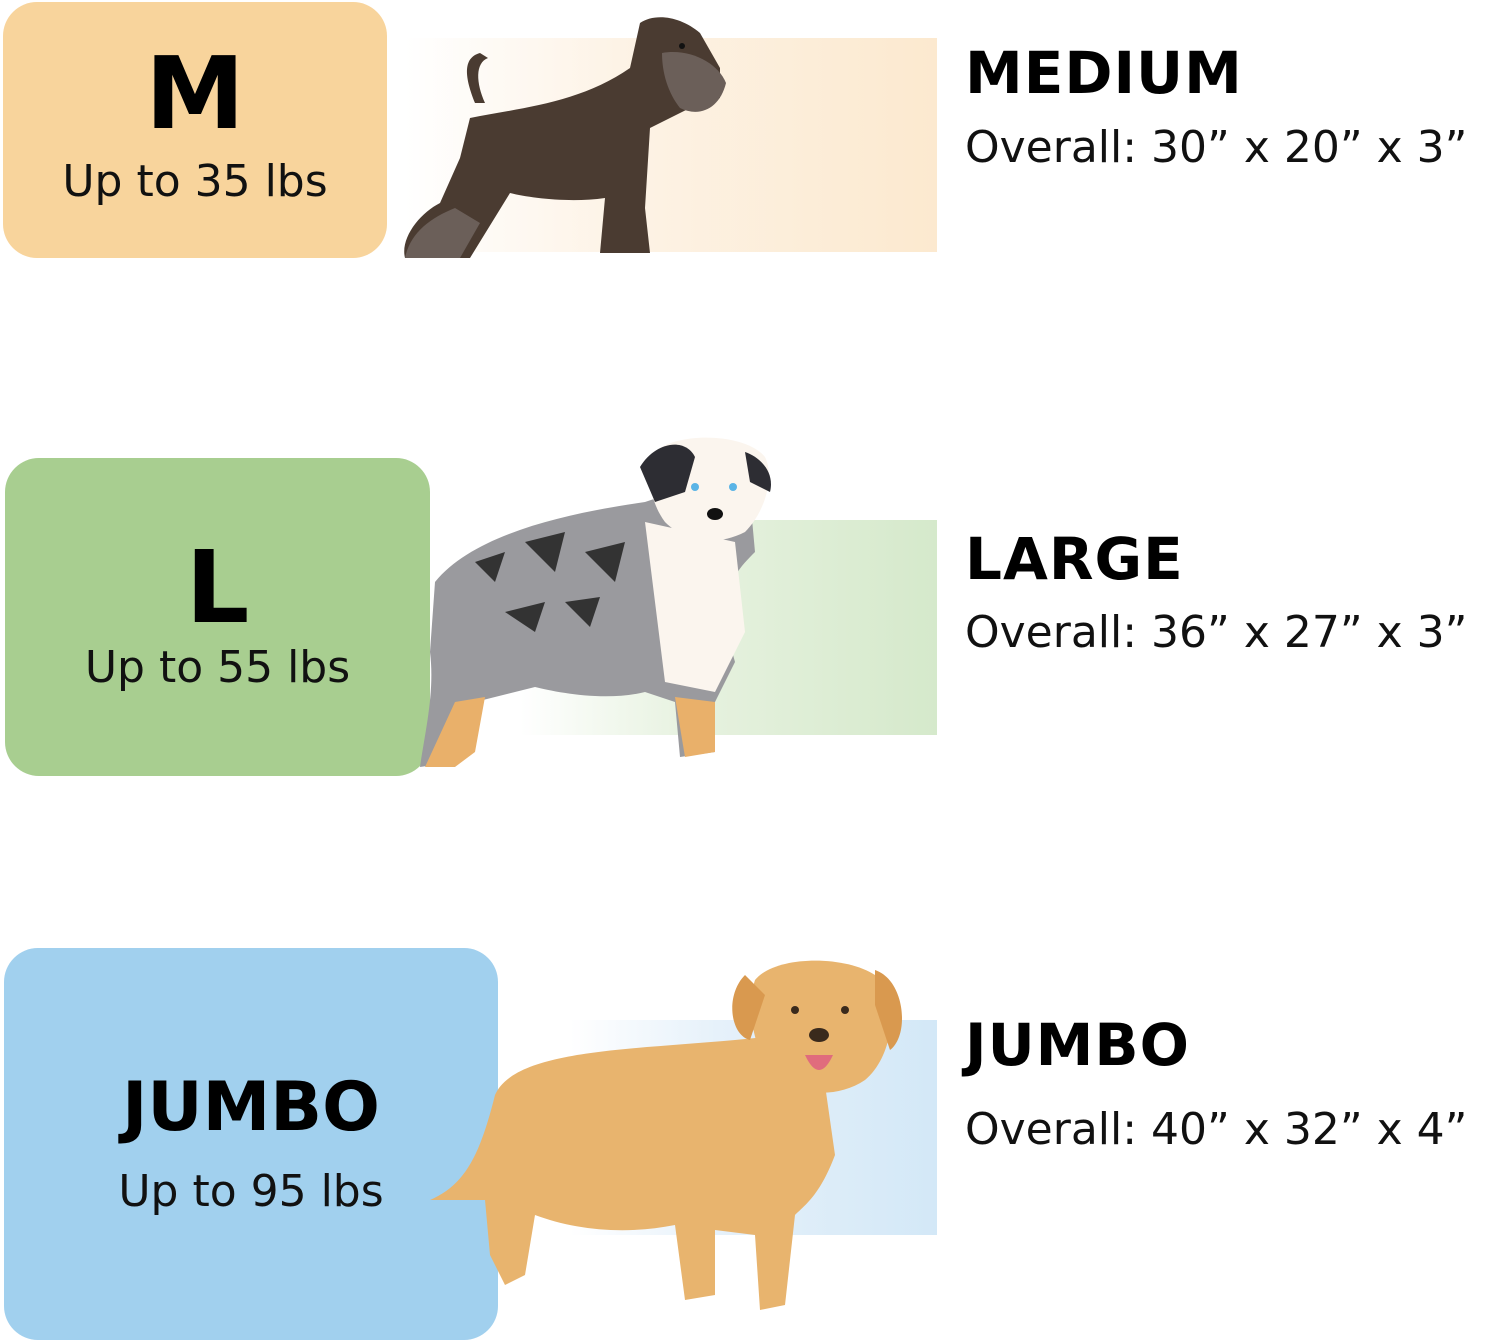 This screenshot has width=1500, height=1344. What do you see at coordinates (195, 181) in the screenshot?
I see `medium-weight-limit: Up to 35 lbs` at bounding box center [195, 181].